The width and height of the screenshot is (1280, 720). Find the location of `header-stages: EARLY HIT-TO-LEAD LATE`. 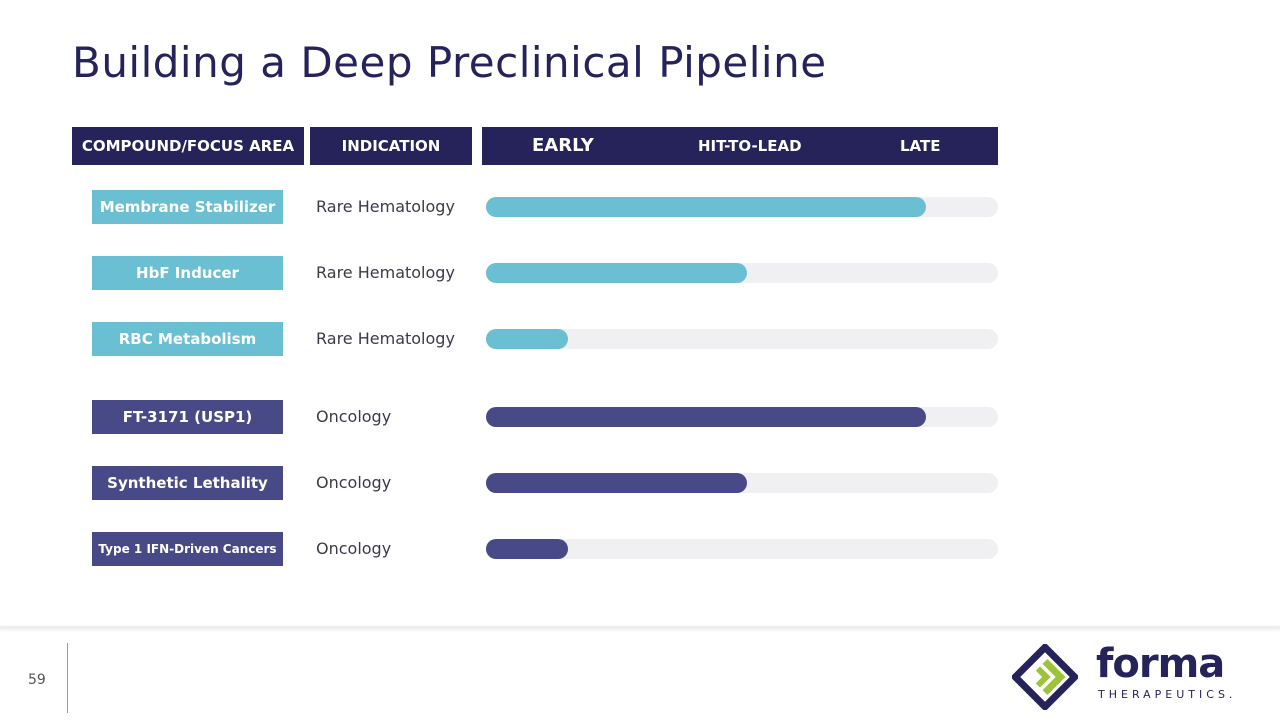

header-stages: EARLY HIT-TO-LEAD LATE is located at coordinates (740, 146).